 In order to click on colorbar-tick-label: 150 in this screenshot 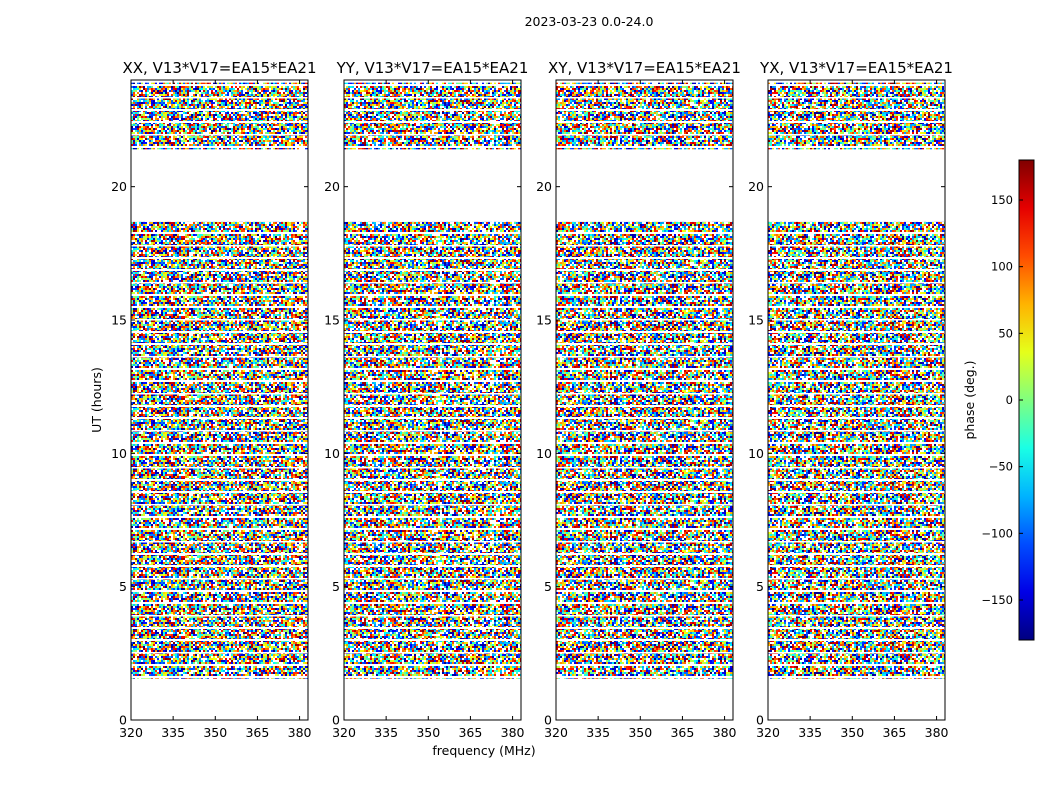, I will do `click(1002, 200)`.